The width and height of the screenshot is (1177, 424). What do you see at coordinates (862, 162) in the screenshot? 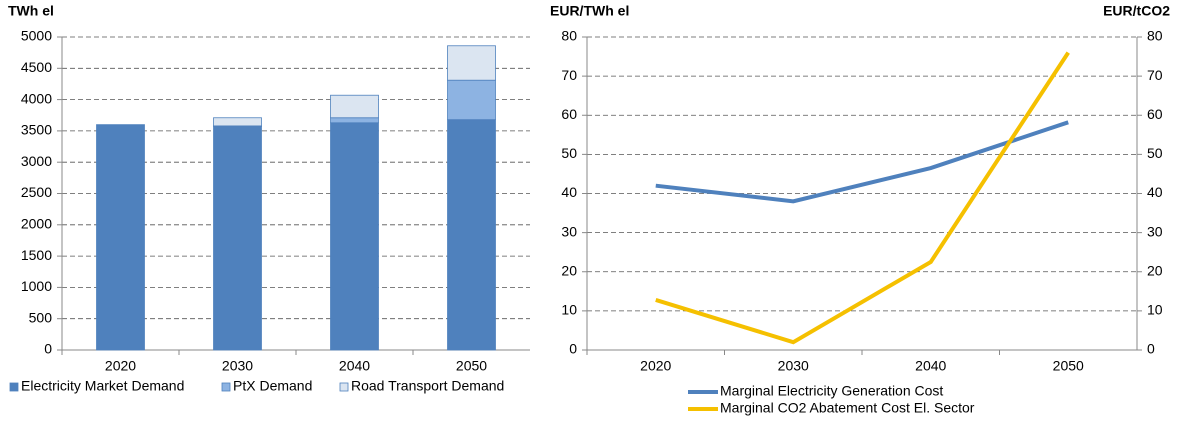
I see `line-series` at bounding box center [862, 162].